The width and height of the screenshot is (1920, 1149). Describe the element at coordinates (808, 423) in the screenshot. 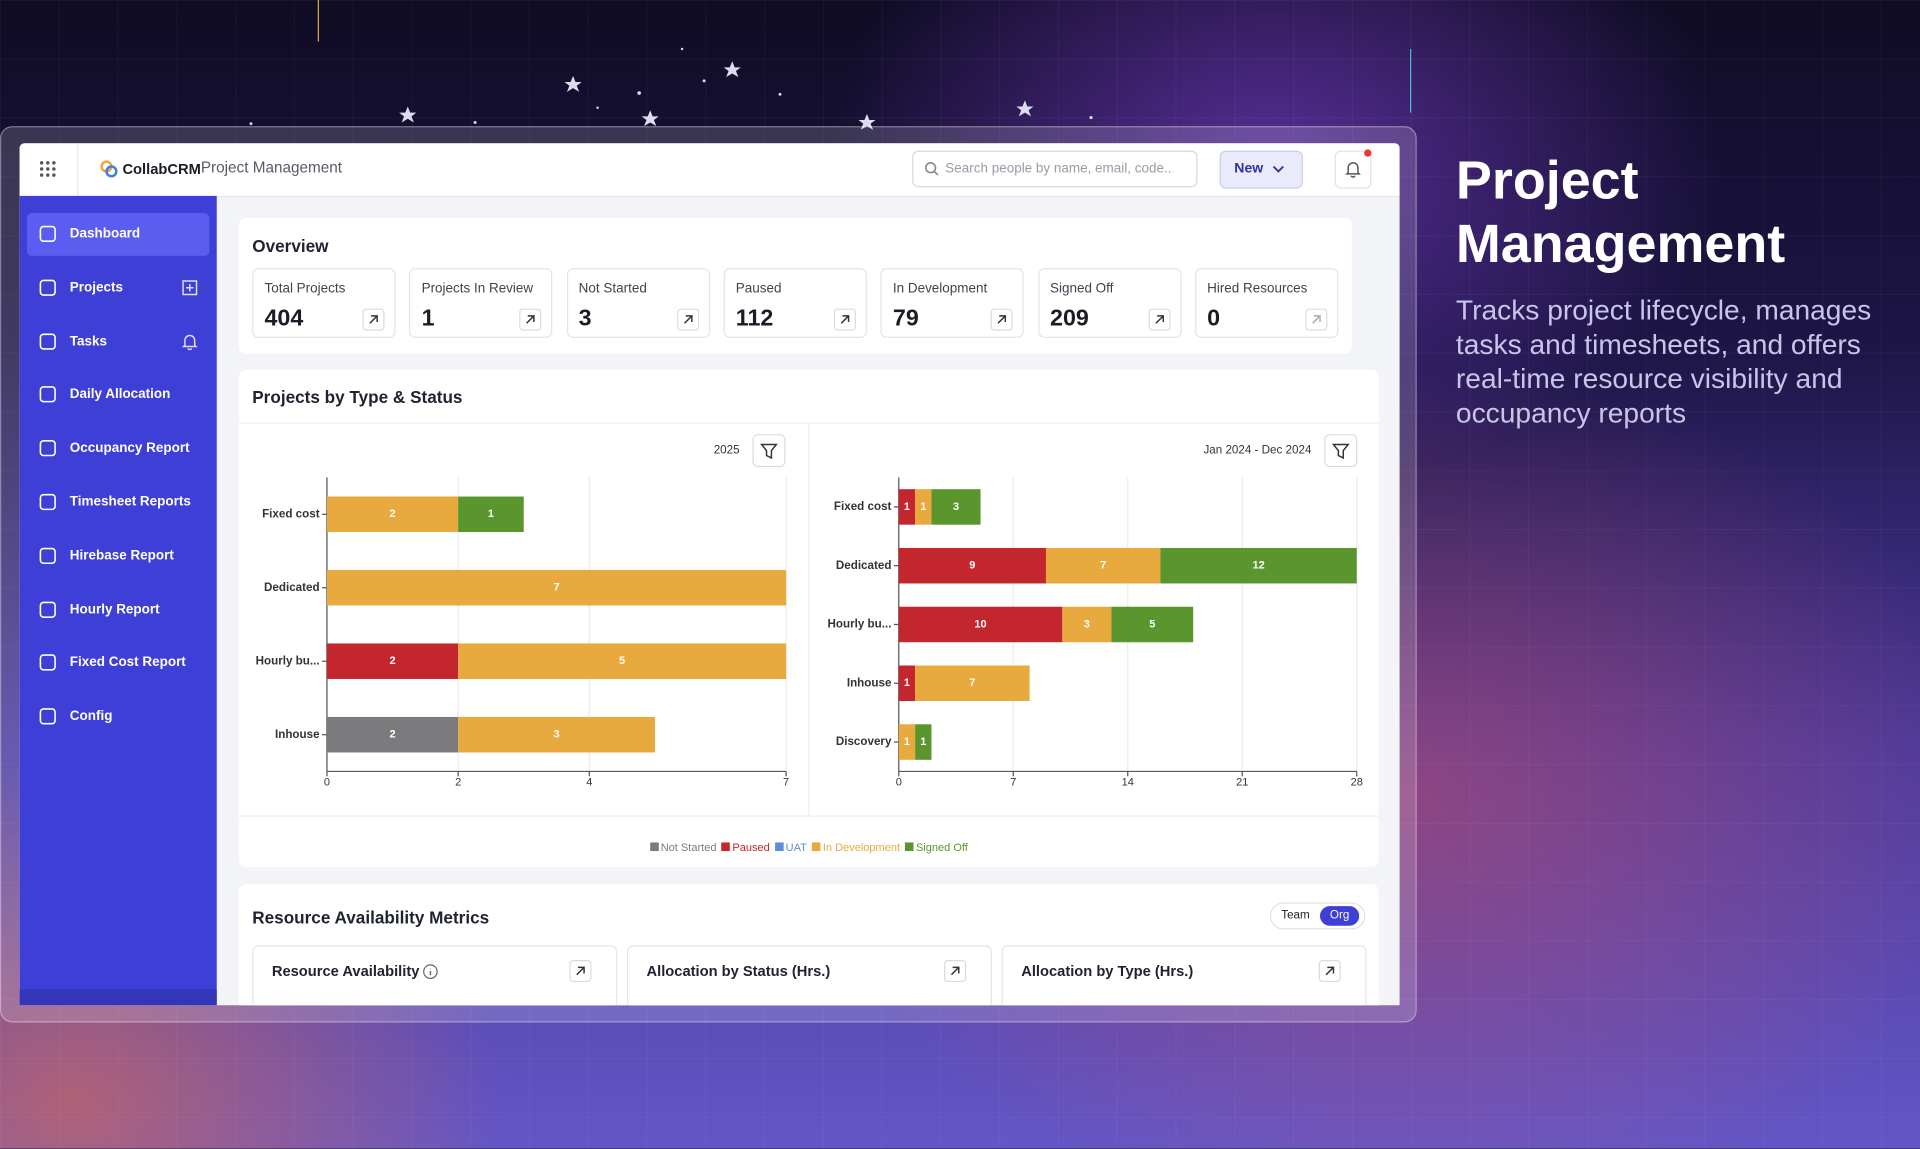

I see `divider` at that location.